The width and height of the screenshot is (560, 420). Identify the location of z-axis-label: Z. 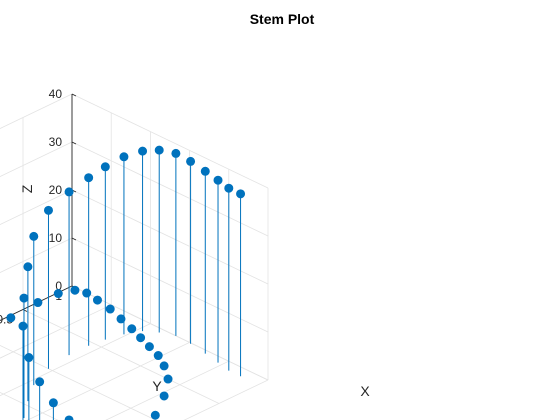
(27, 188).